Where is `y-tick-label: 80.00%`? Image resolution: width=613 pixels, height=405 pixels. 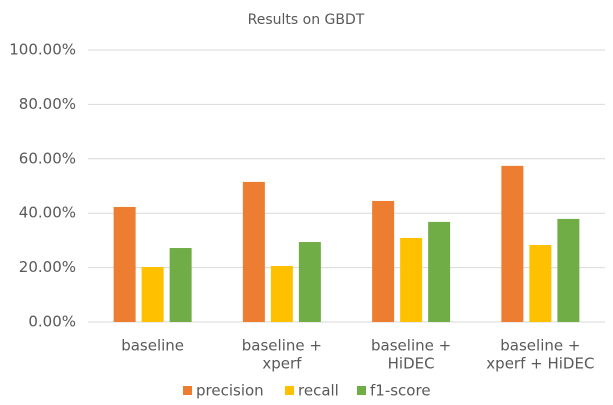
y-tick-label: 80.00% is located at coordinates (47, 104).